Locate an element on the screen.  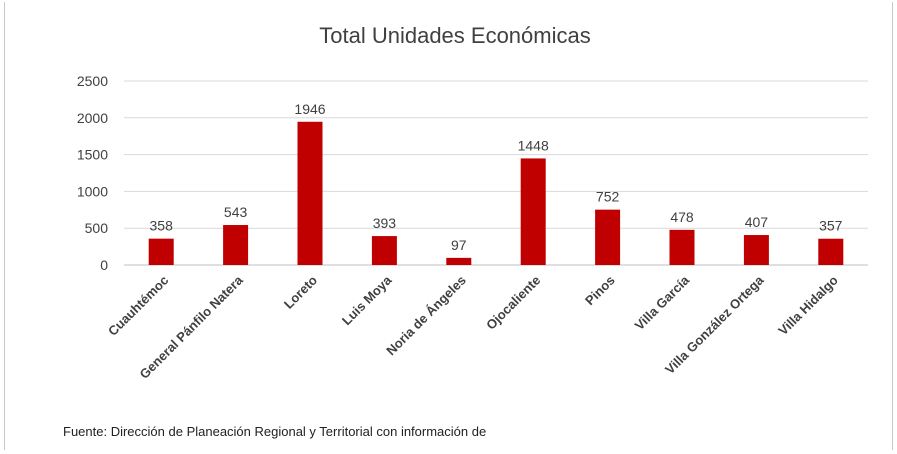
x-tick-label: Villa García is located at coordinates (662, 302).